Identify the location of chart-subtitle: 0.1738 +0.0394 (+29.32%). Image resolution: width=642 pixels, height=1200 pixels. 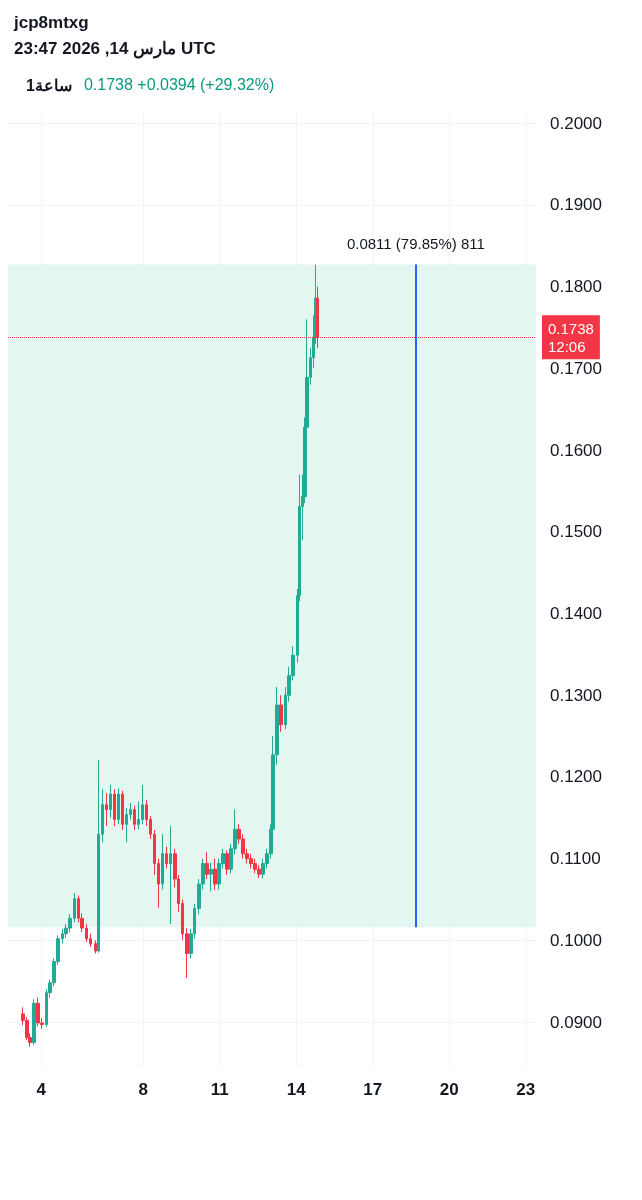
(179, 85).